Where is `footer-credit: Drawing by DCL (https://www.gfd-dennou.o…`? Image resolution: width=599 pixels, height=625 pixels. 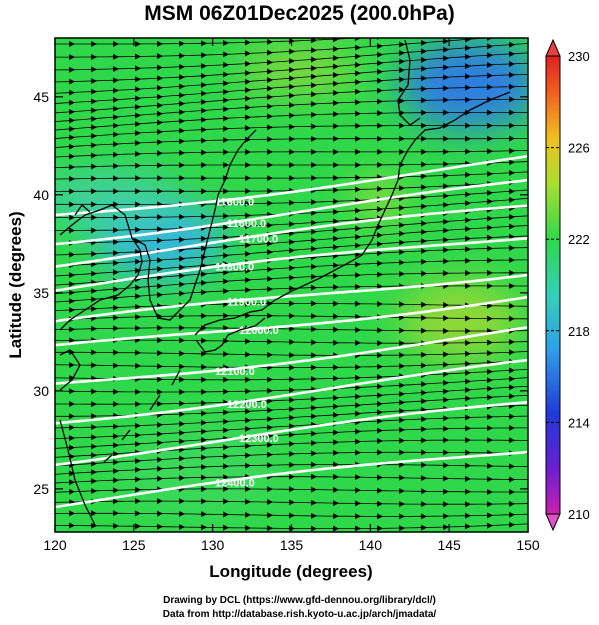
footer-credit: Drawing by DCL (https://www.gfd-dennou.o… is located at coordinates (299, 600).